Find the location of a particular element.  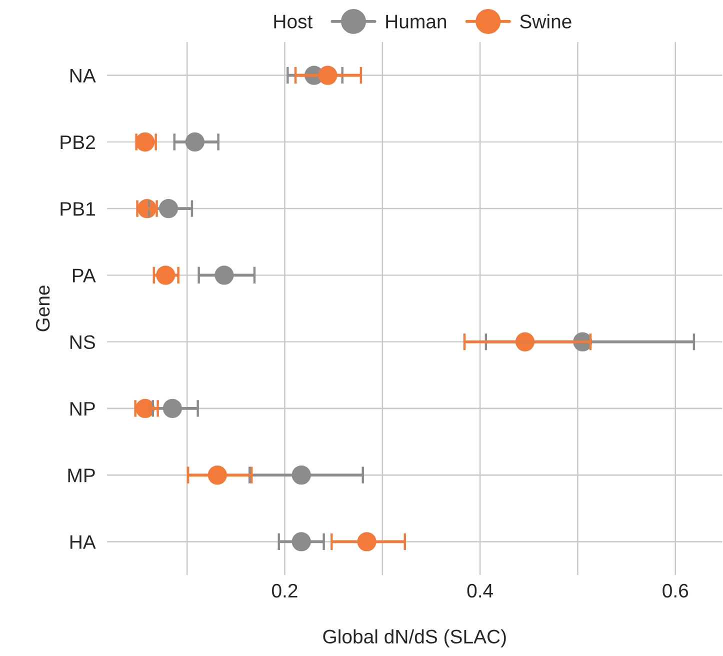

x-tick-label: 0.6 is located at coordinates (675, 591).